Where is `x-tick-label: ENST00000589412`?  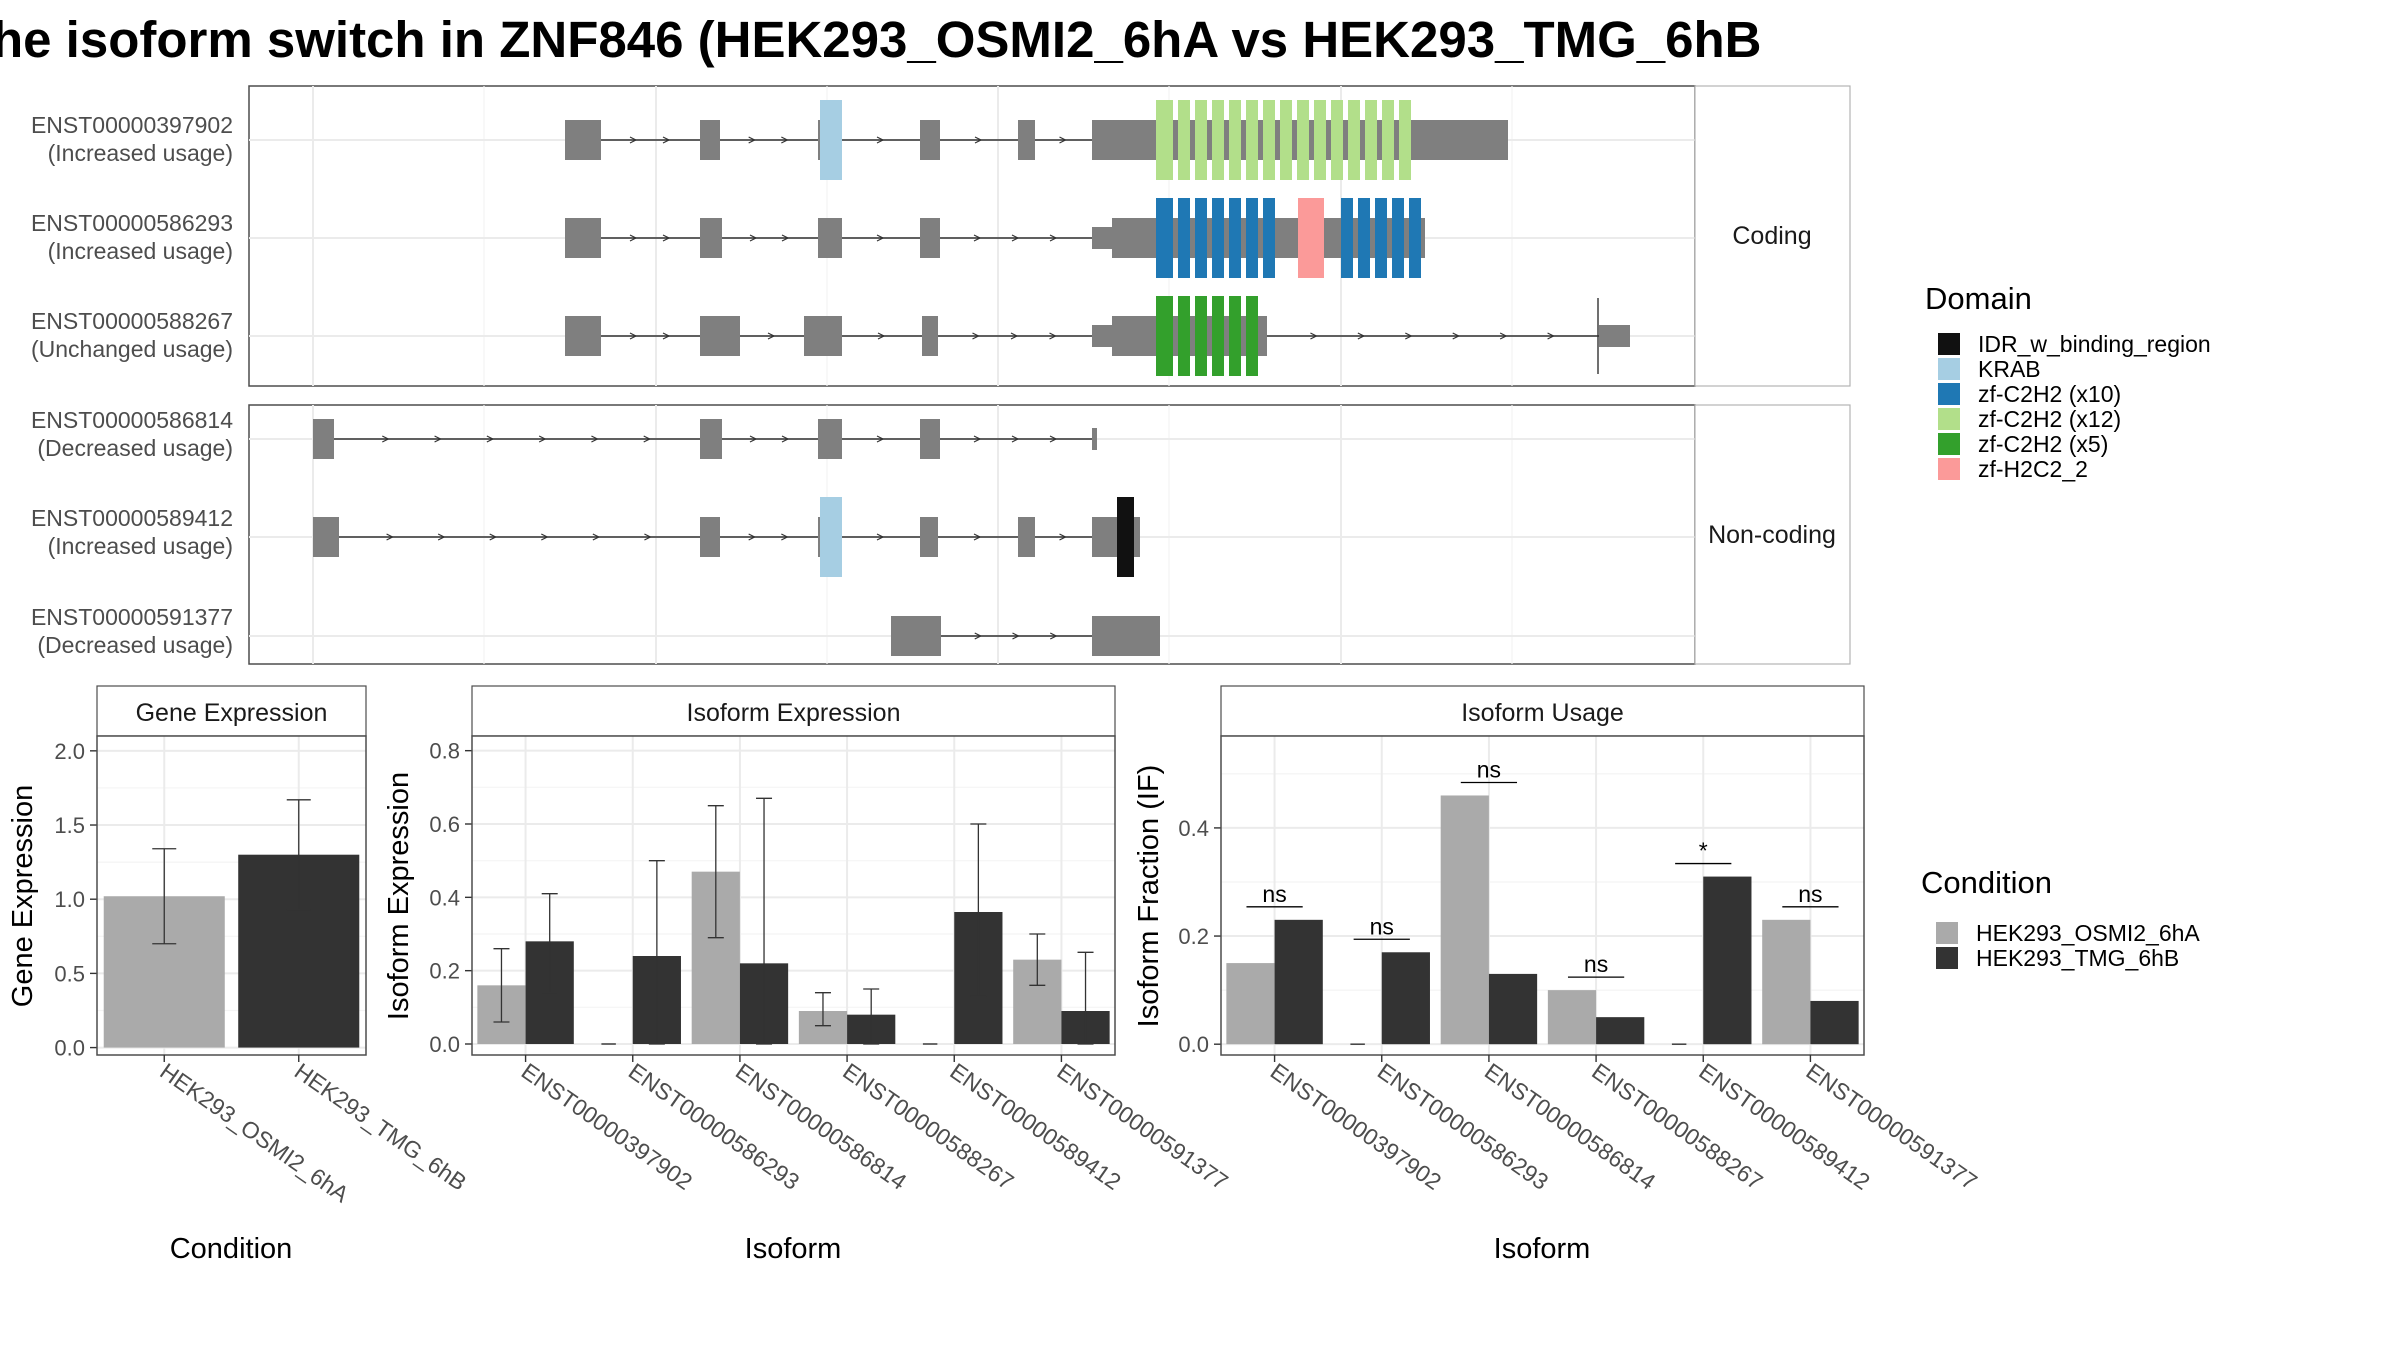 x-tick-label: ENST00000589412 is located at coordinates (1784, 1126).